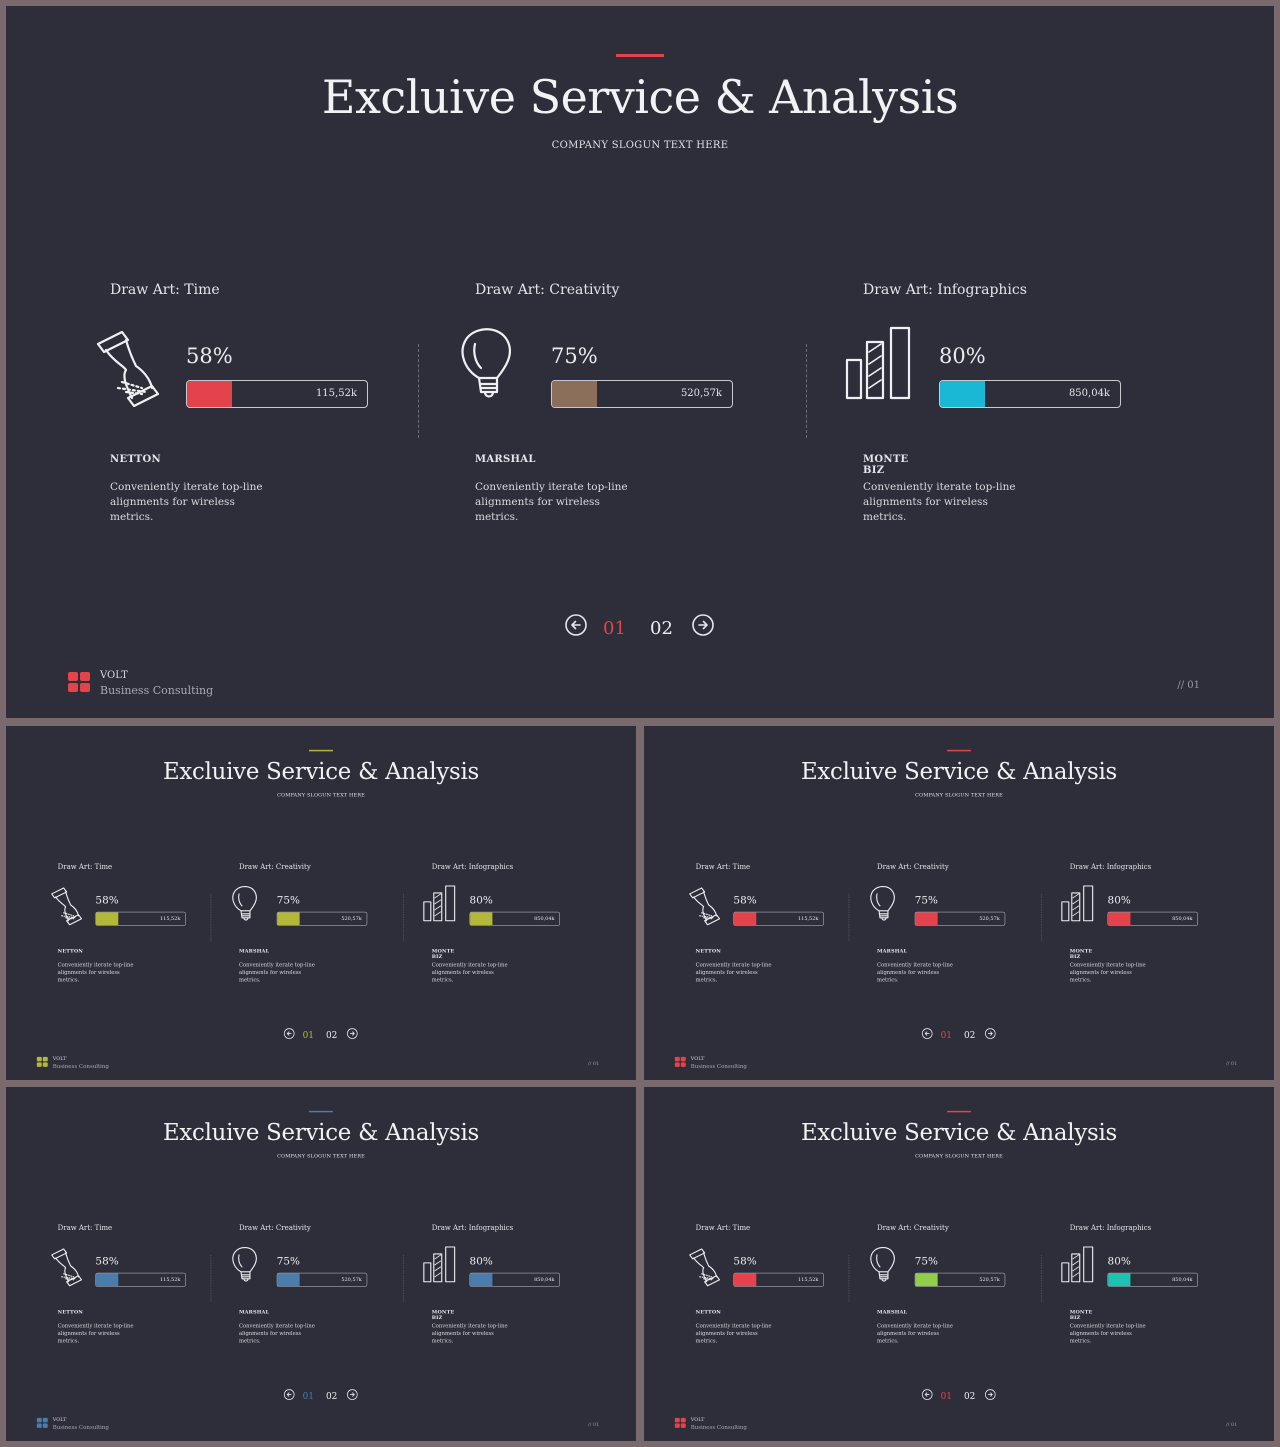 This screenshot has width=1280, height=1447. I want to click on column-divider, so click(418, 391).